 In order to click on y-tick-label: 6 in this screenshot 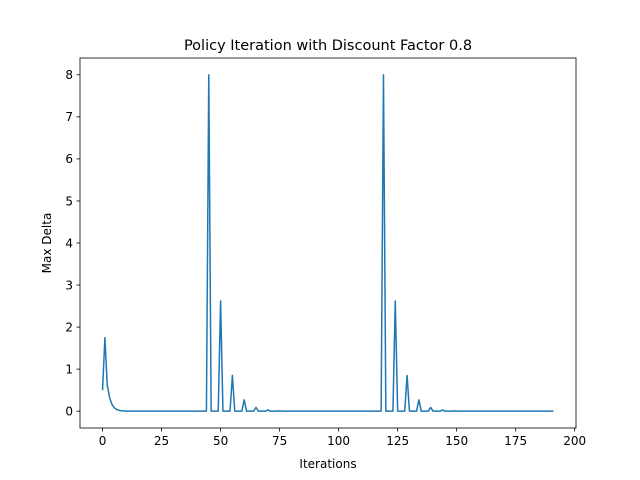, I will do `click(69, 159)`.